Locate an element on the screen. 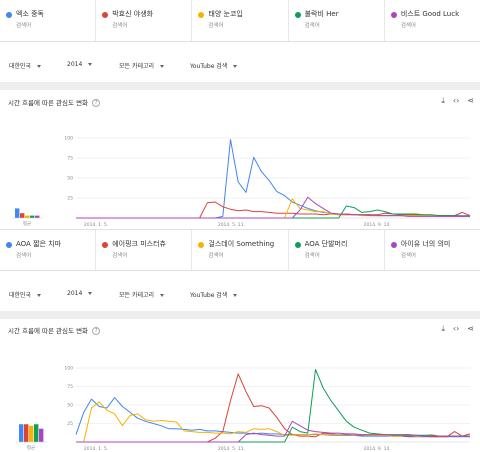 The width and height of the screenshot is (480, 452). term-name: 태양 눈코입 is located at coordinates (225, 14).